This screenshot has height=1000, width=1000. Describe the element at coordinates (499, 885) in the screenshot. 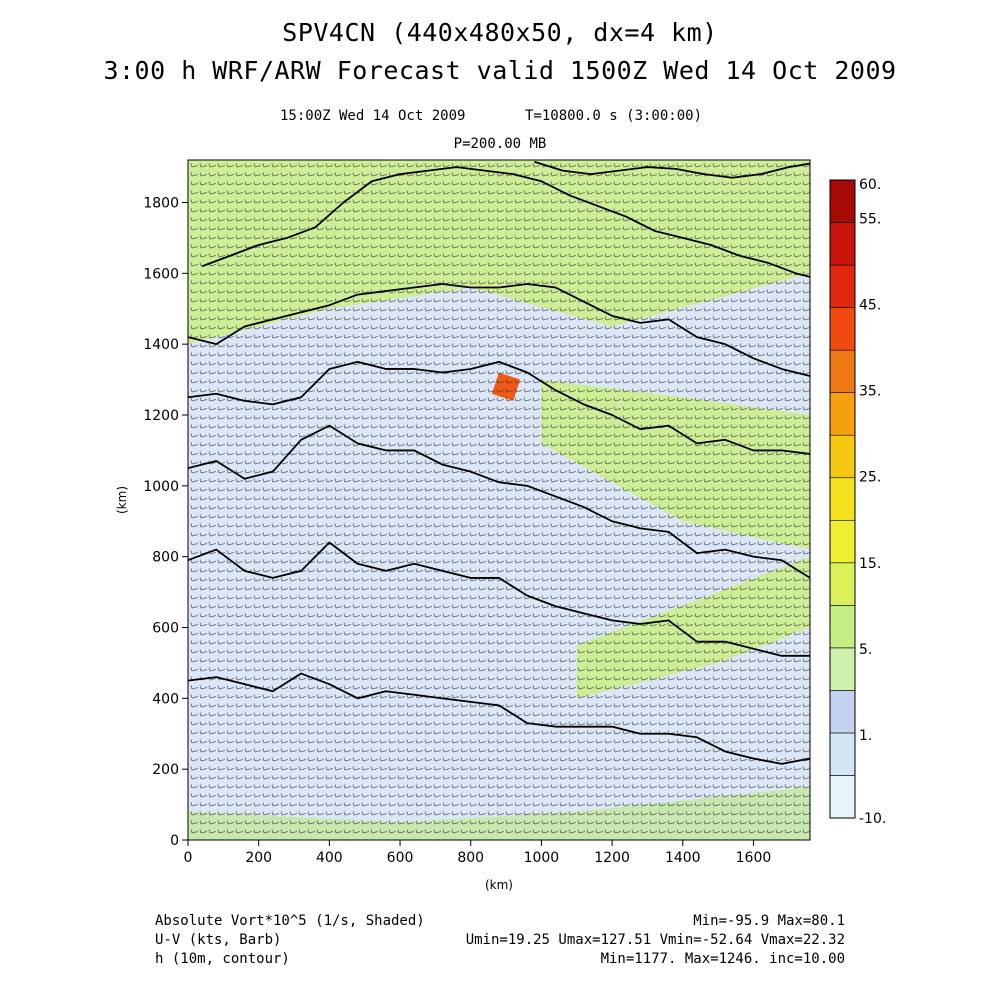

I see `x-axis-label: (km)` at that location.